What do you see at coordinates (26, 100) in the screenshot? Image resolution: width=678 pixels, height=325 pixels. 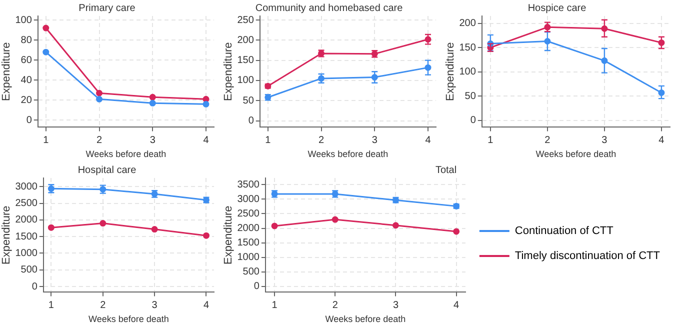 I see `y-tick-label: 20` at bounding box center [26, 100].